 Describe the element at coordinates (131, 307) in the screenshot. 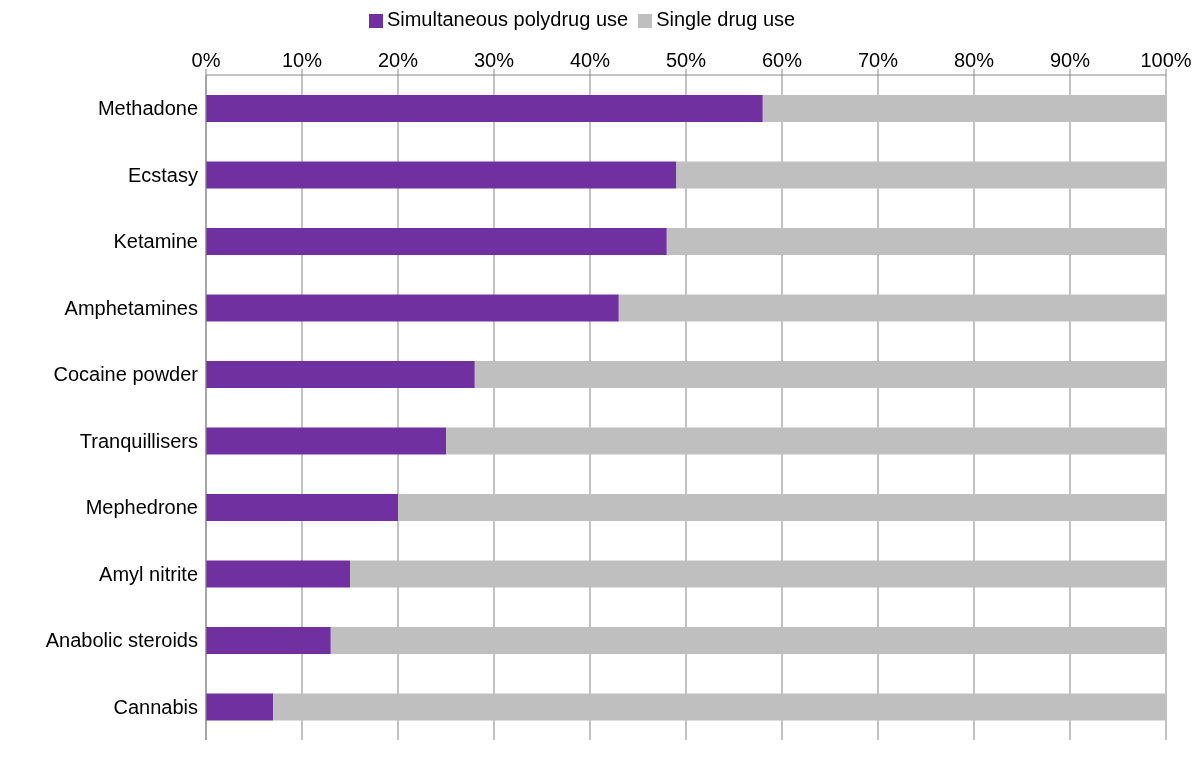

I see `y-tick-label: Amphetamines` at that location.